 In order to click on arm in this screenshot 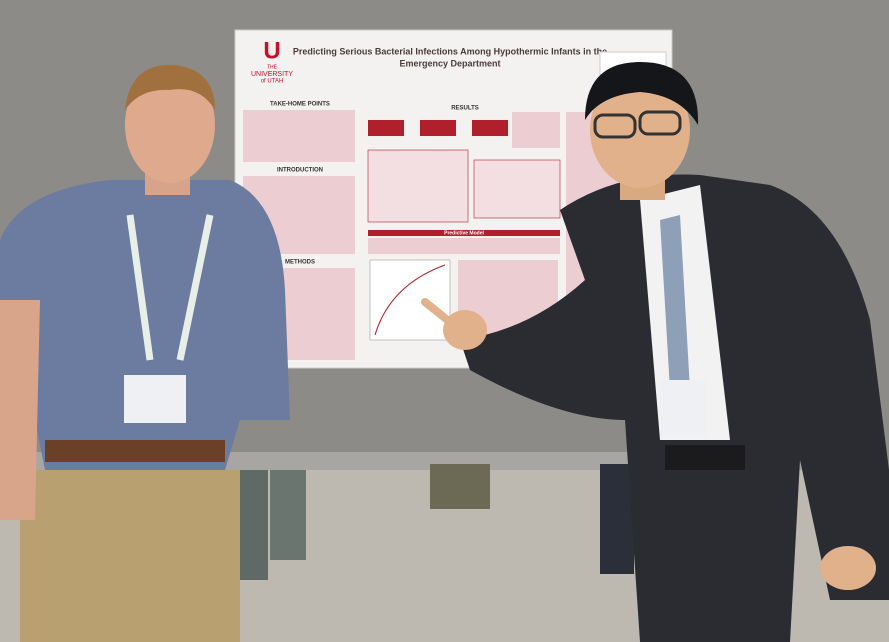, I will do `click(20, 410)`.